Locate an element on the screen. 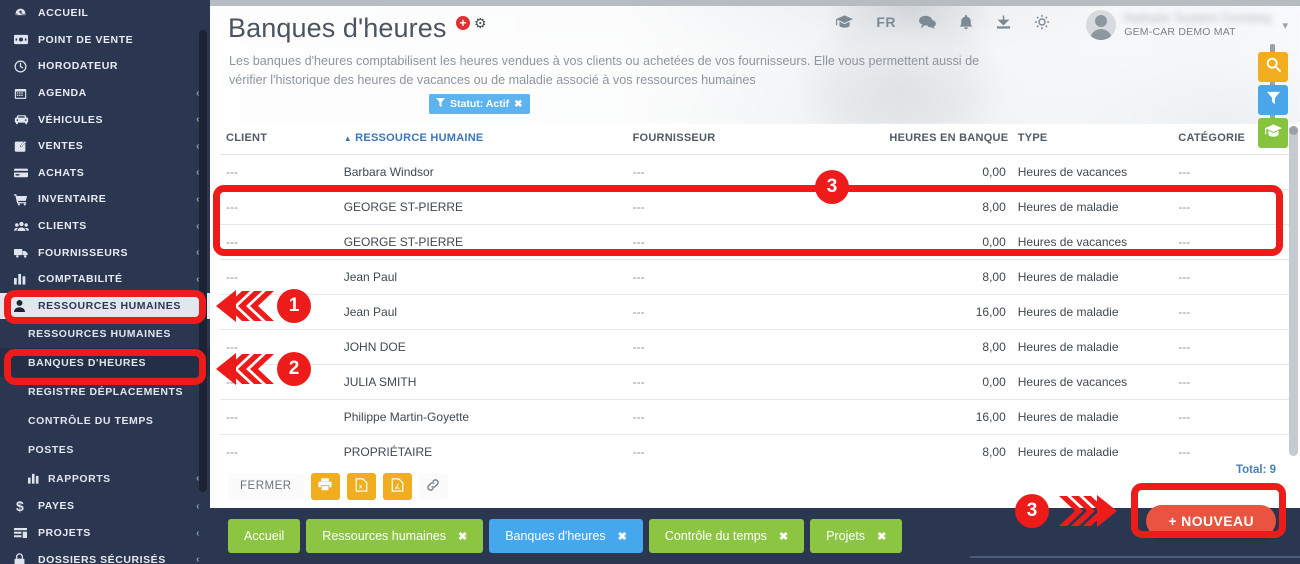 The width and height of the screenshot is (1300, 564). tab-controle-du-temps: Contrôle du temps ✖ is located at coordinates (726, 536).